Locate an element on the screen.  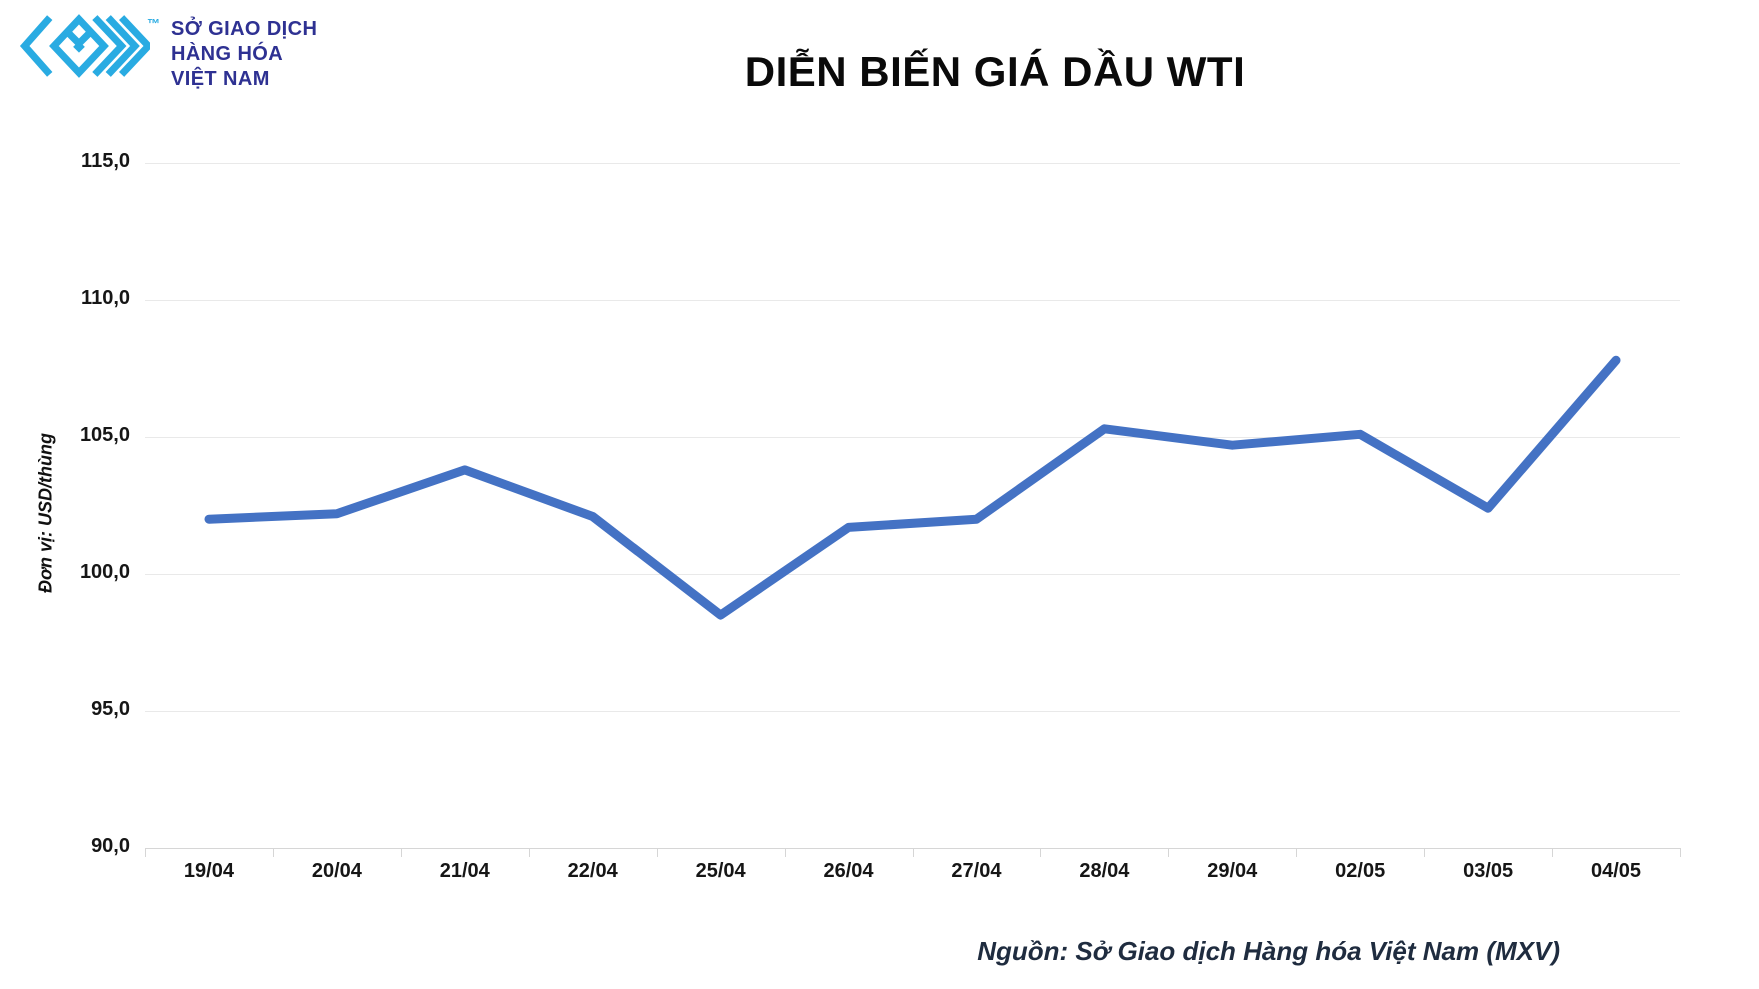
logo-line-3: VIỆT NAM is located at coordinates (220, 79).